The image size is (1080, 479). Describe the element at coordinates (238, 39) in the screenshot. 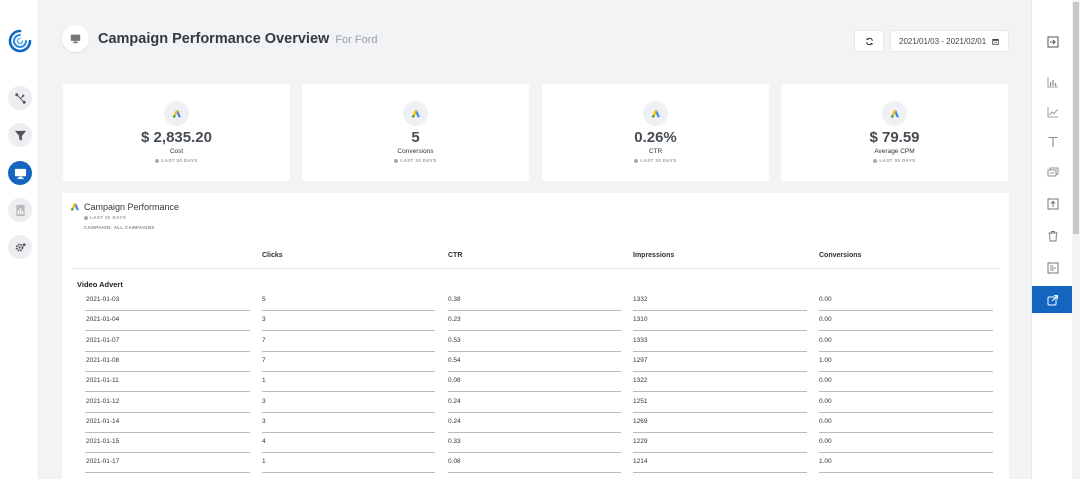

I see `page-title: Campaign Performance Overview For Ford` at that location.